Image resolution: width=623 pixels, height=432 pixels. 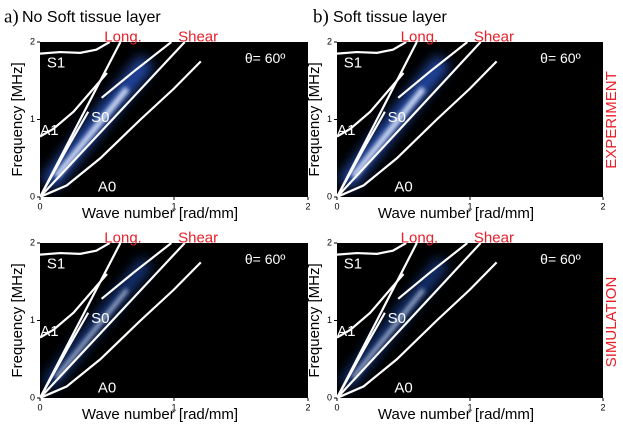 I want to click on row-label: SIMULATION, so click(x=611, y=322).